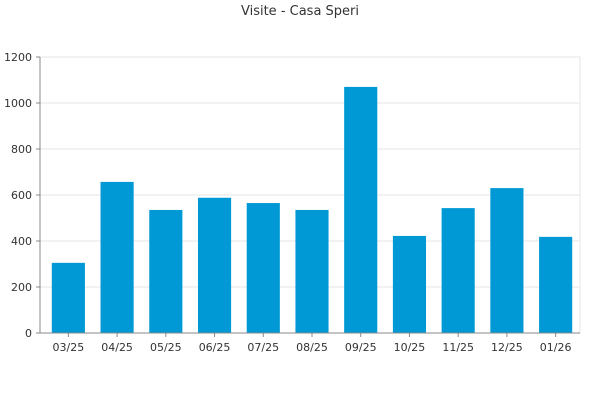 The width and height of the screenshot is (600, 400). I want to click on x-tick-label: 11/25, so click(458, 347).